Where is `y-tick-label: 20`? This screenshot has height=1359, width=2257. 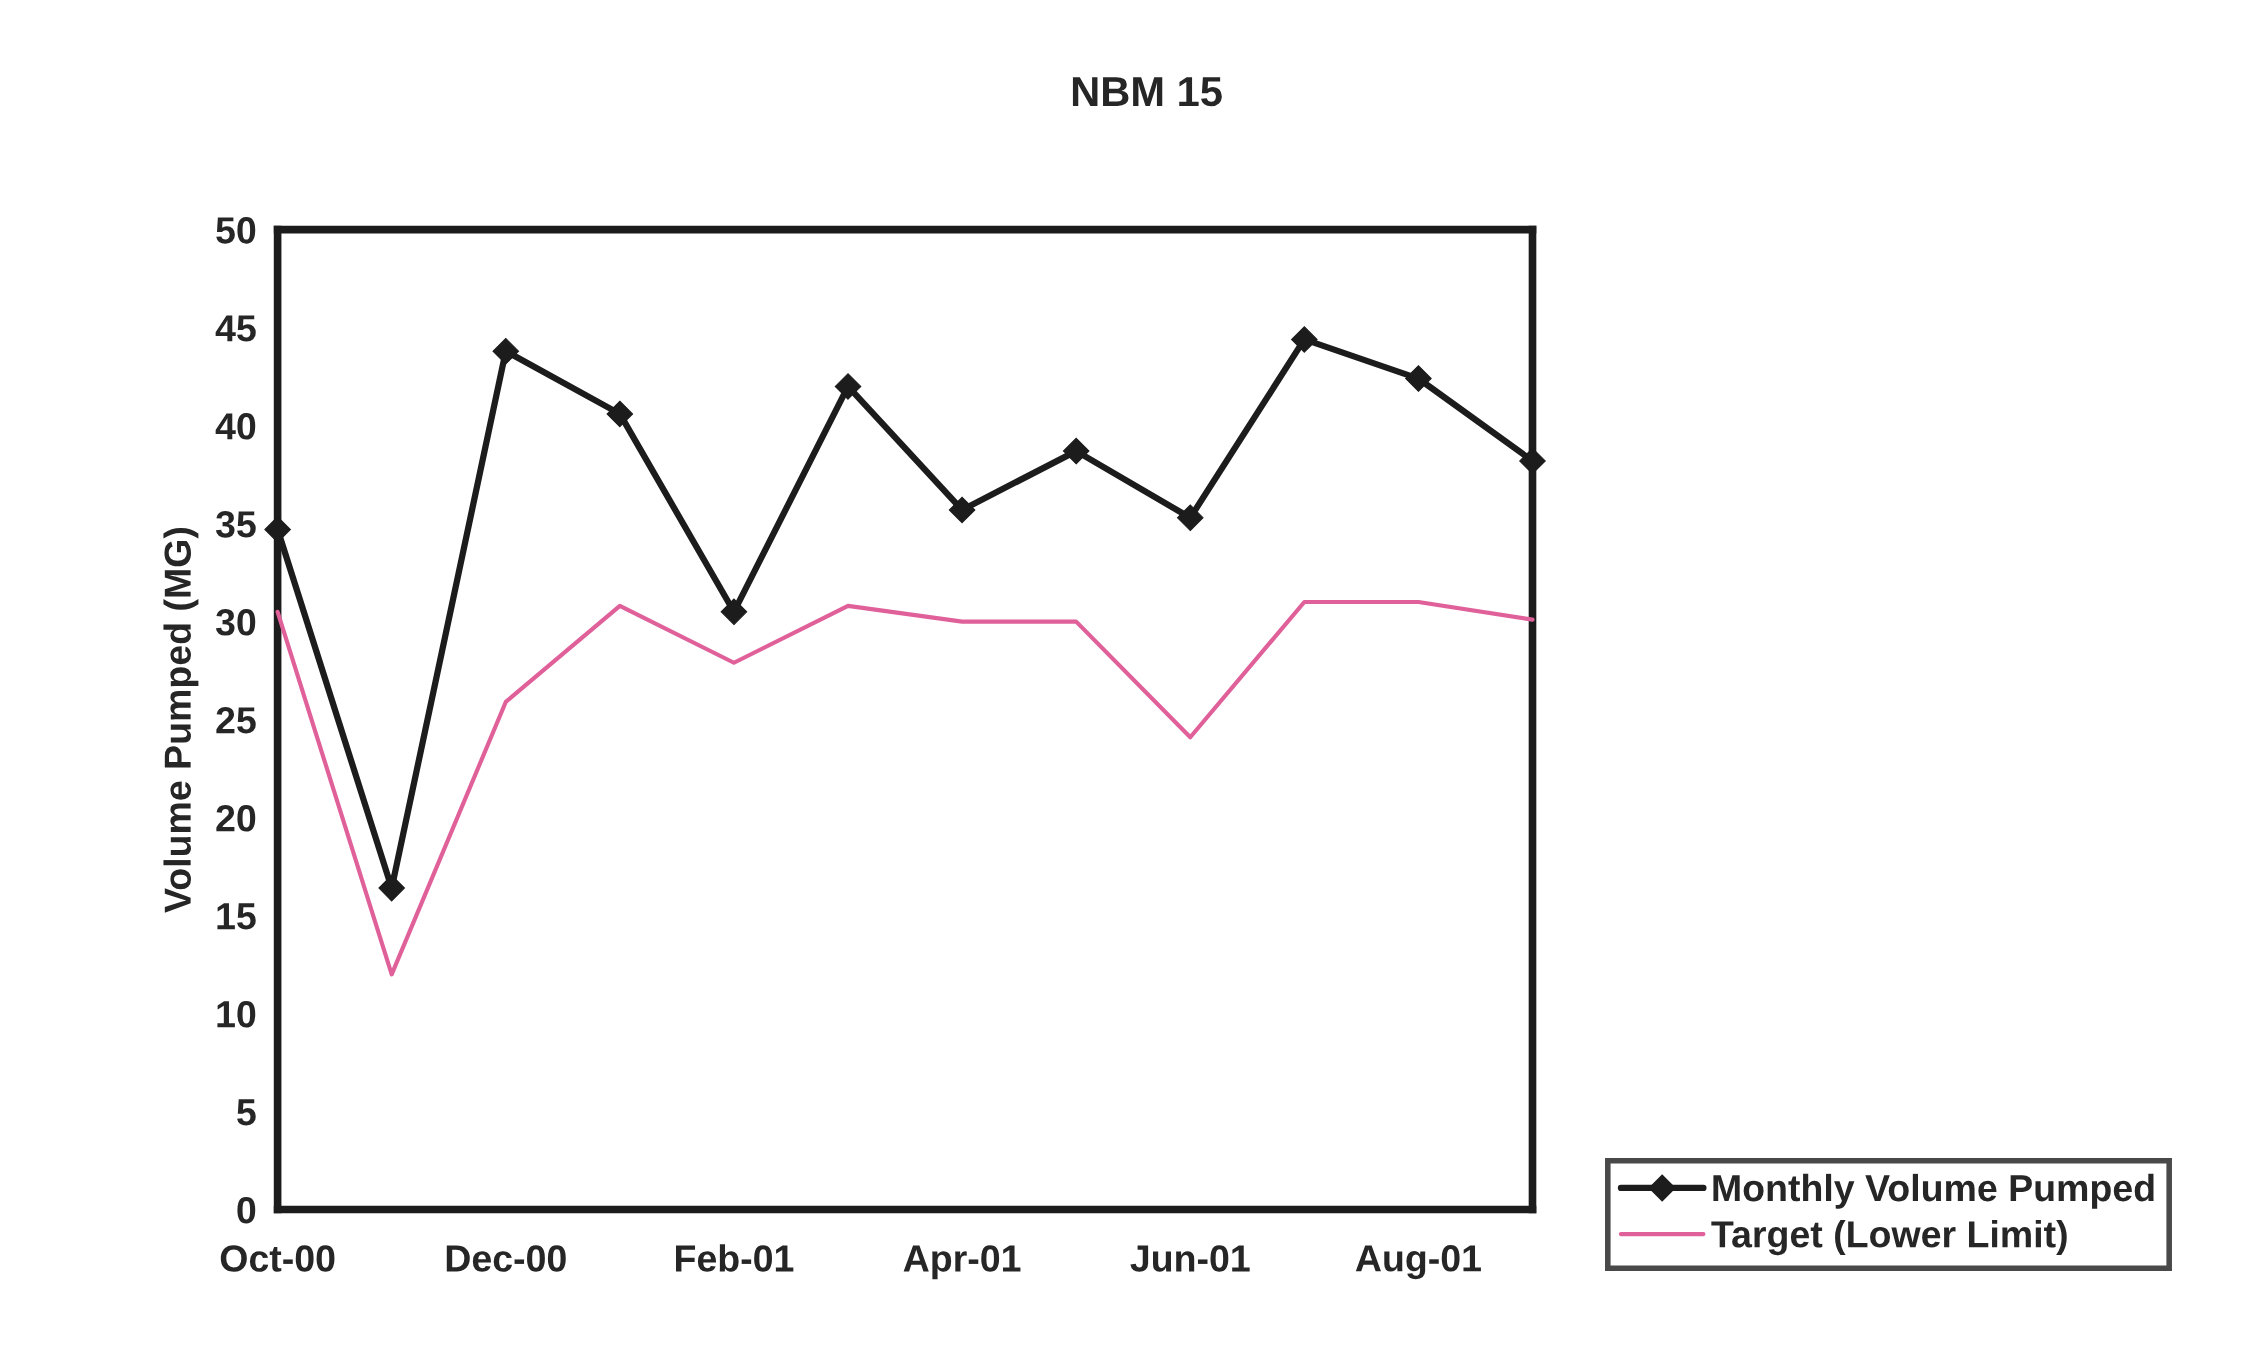 y-tick-label: 20 is located at coordinates (236, 818).